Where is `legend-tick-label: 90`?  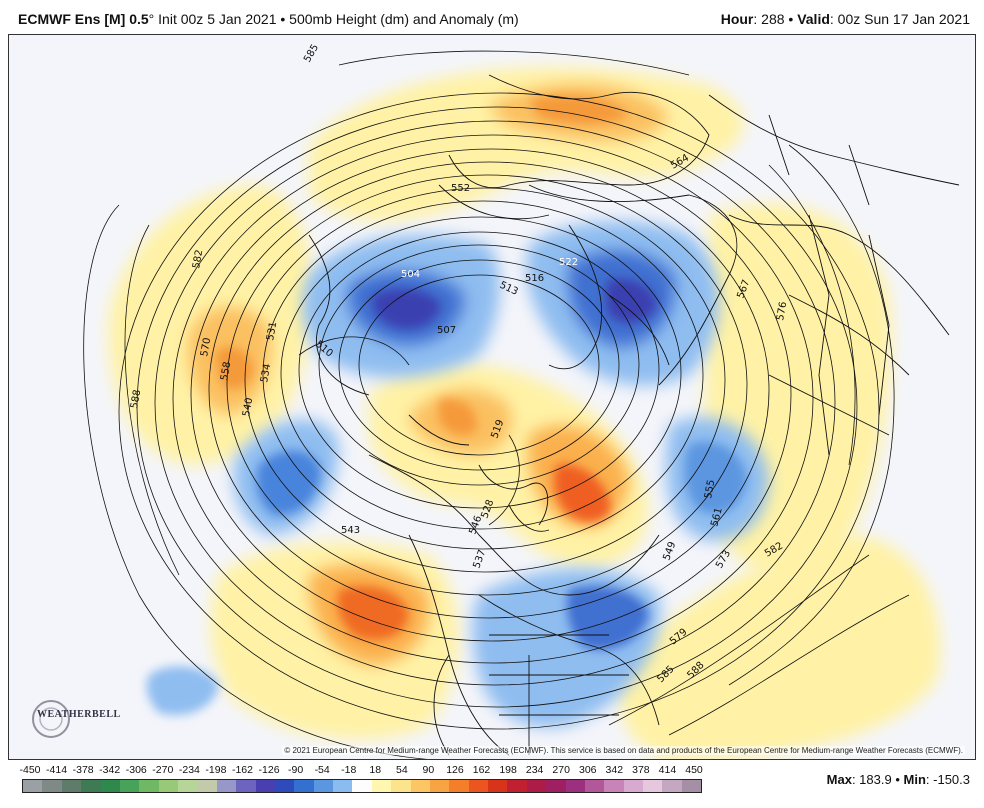 legend-tick-label: 90 is located at coordinates (428, 770).